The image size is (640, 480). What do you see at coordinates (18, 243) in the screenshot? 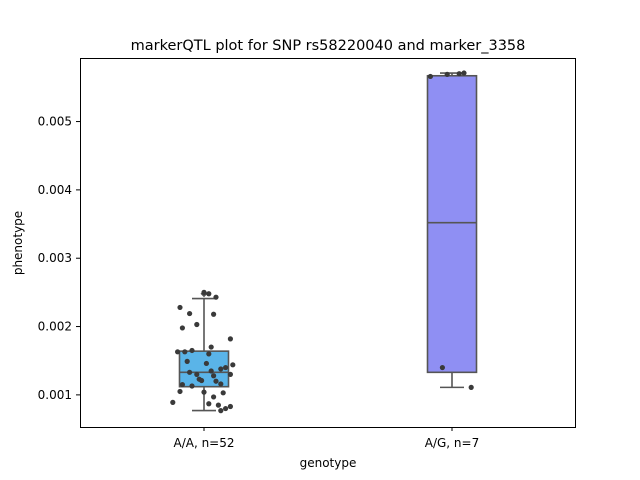
I see `y-axis-label: phenotype` at bounding box center [18, 243].